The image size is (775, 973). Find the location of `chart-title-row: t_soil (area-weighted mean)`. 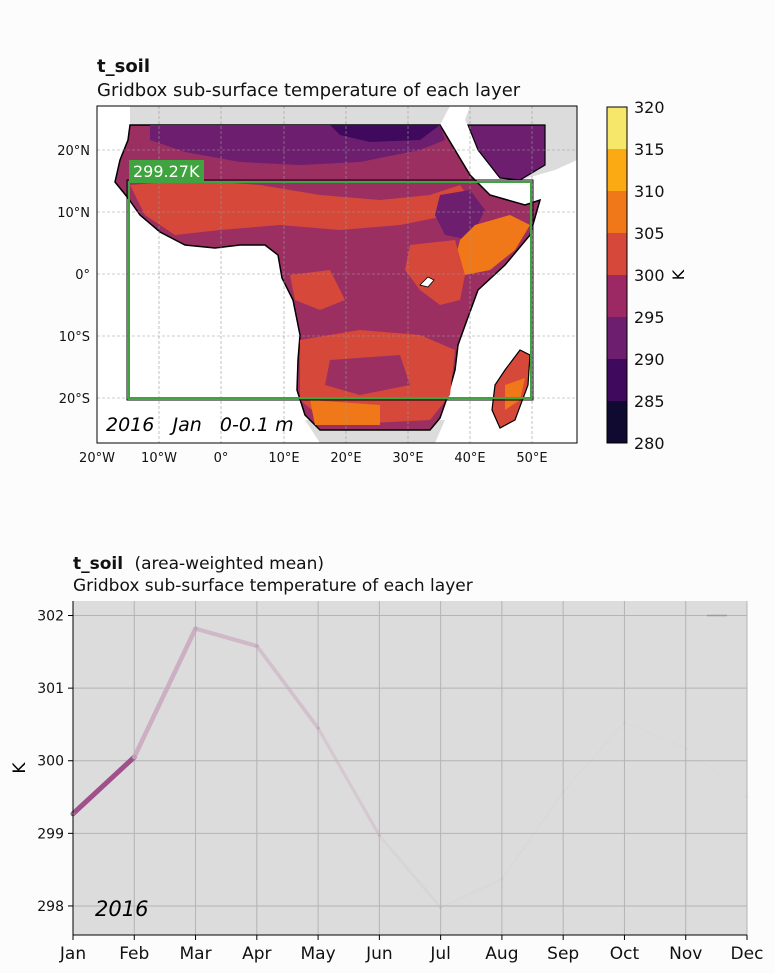

chart-title-row: t_soil (area-weighted mean) is located at coordinates (198, 564).